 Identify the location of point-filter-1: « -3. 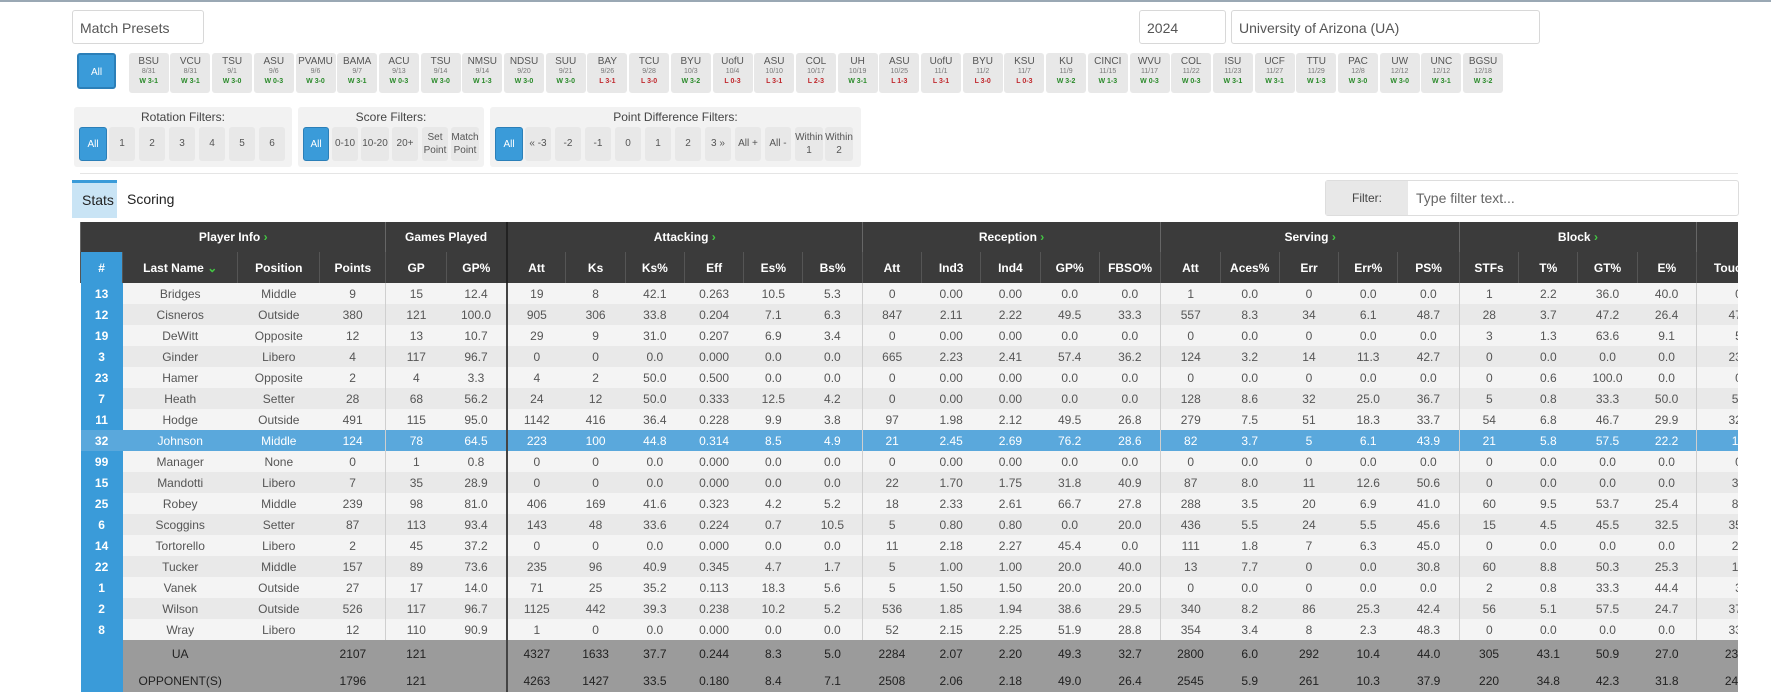
(538, 144).